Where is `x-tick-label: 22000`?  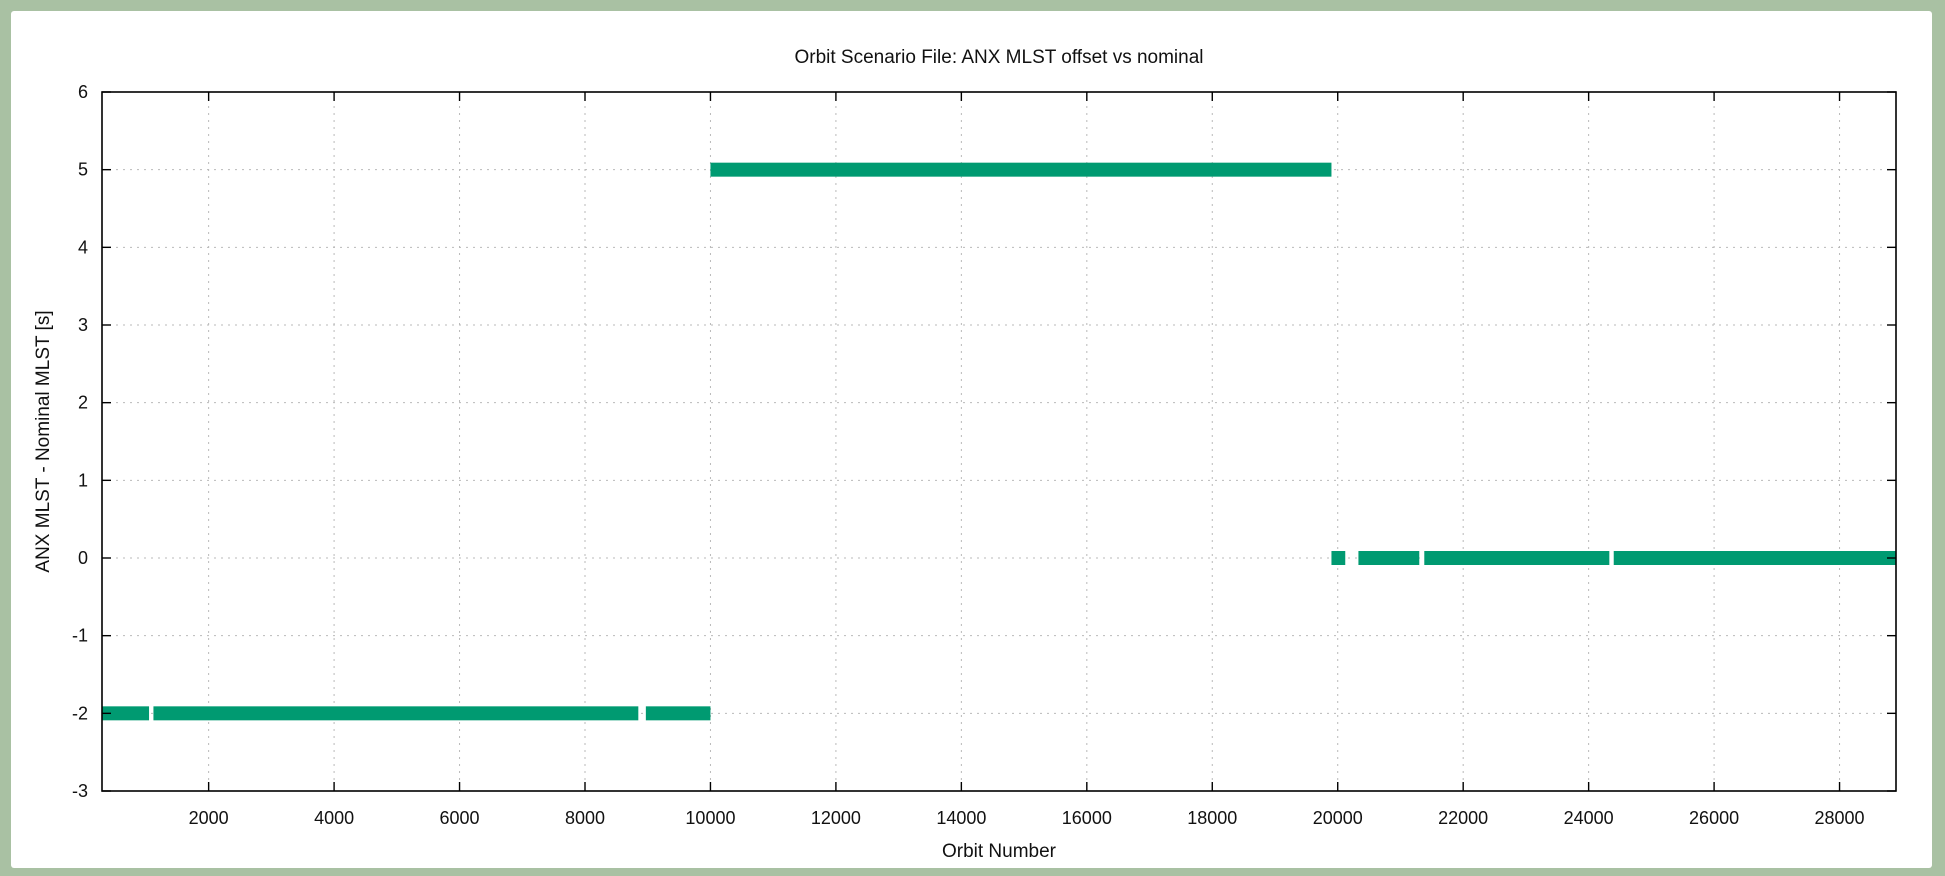
x-tick-label: 22000 is located at coordinates (1463, 818).